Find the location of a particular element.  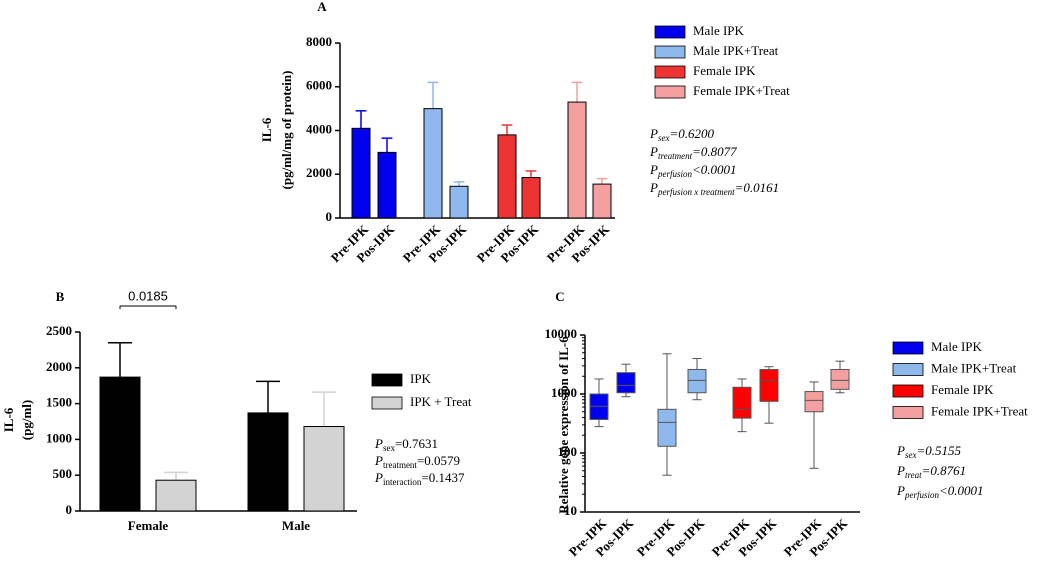

stat-value: =0.0579 is located at coordinates (438, 460).